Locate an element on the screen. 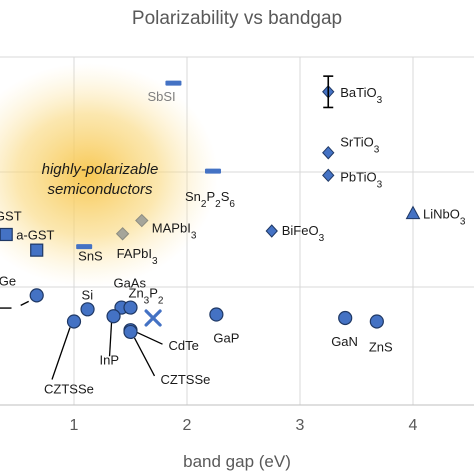  point-label: FAPbI3 is located at coordinates (137, 256).